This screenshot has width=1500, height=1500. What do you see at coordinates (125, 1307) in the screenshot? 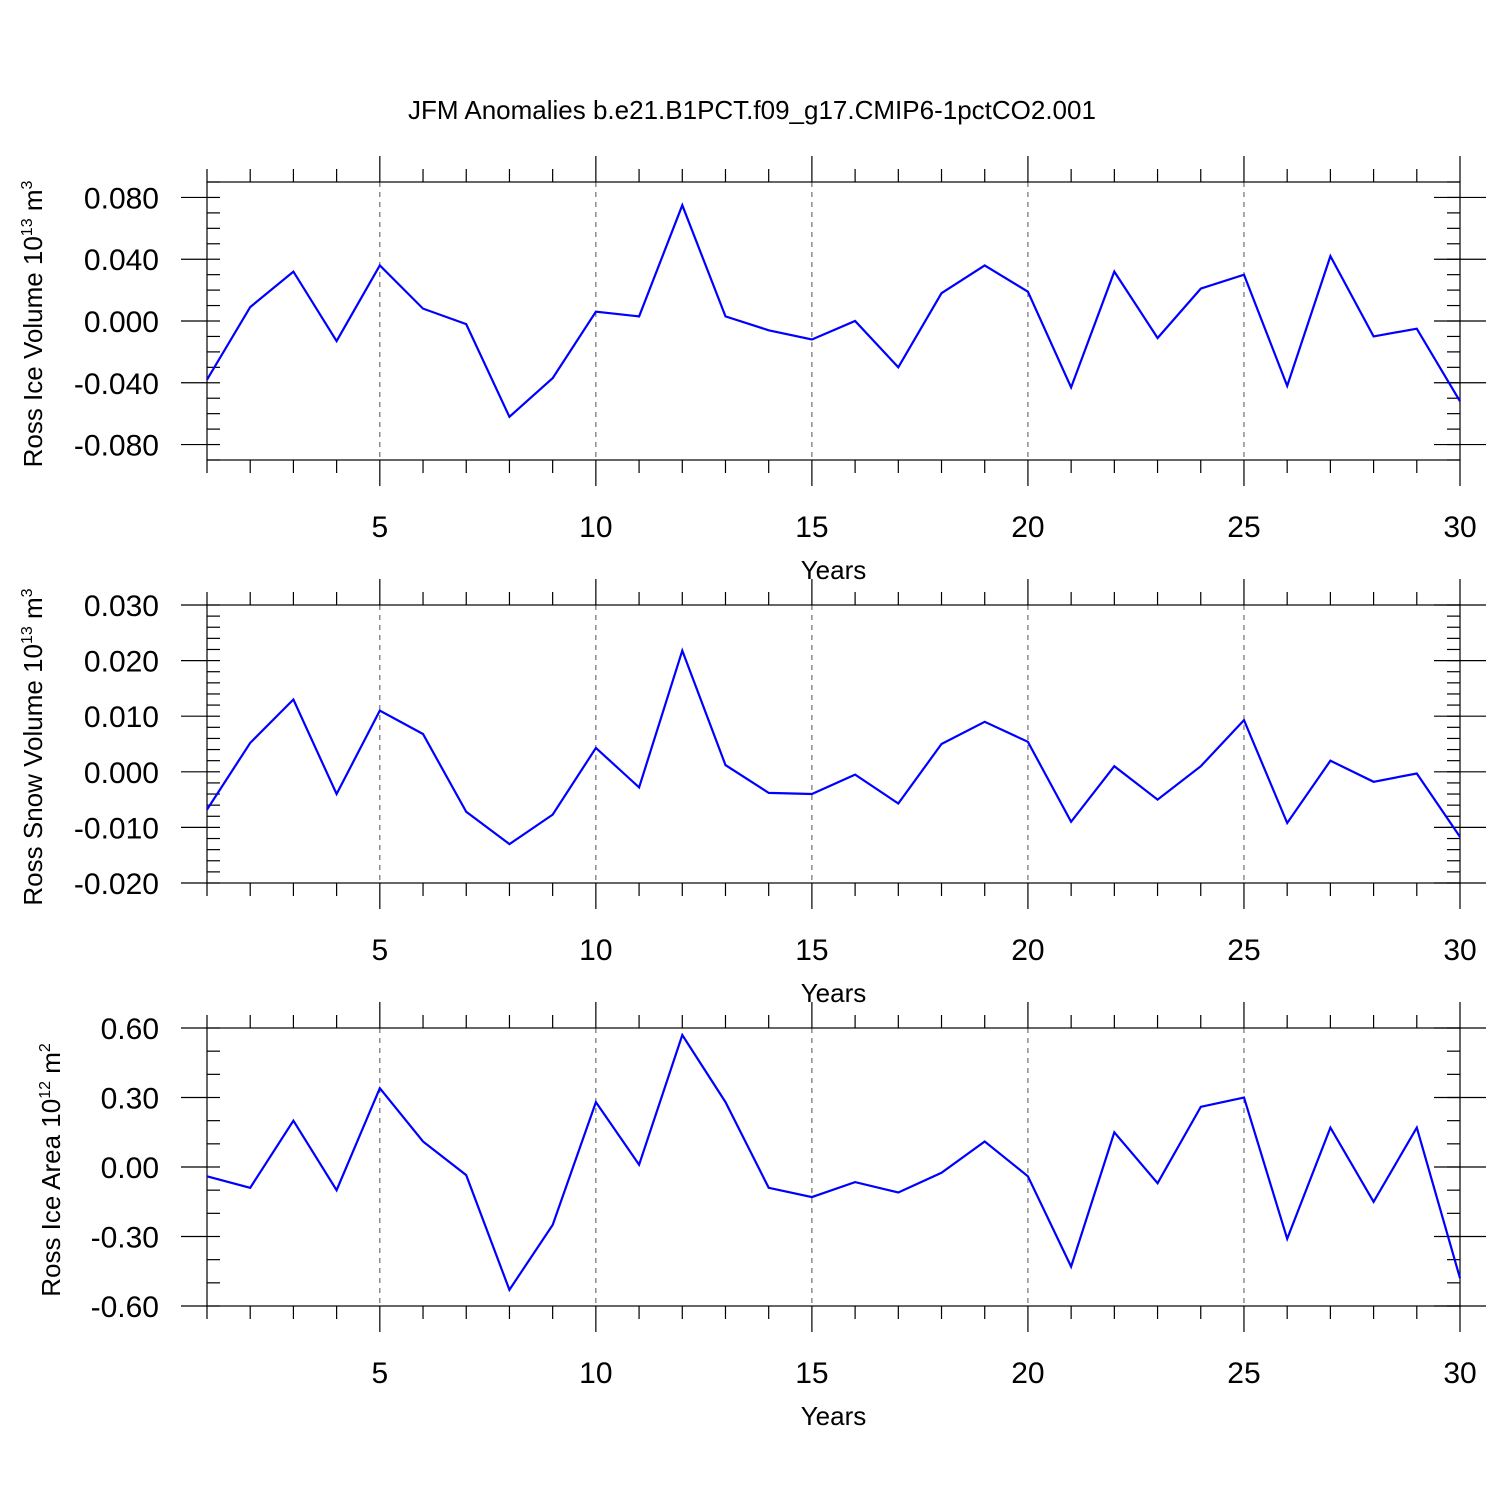
I see `y-tick-label: -0.60` at bounding box center [125, 1307].